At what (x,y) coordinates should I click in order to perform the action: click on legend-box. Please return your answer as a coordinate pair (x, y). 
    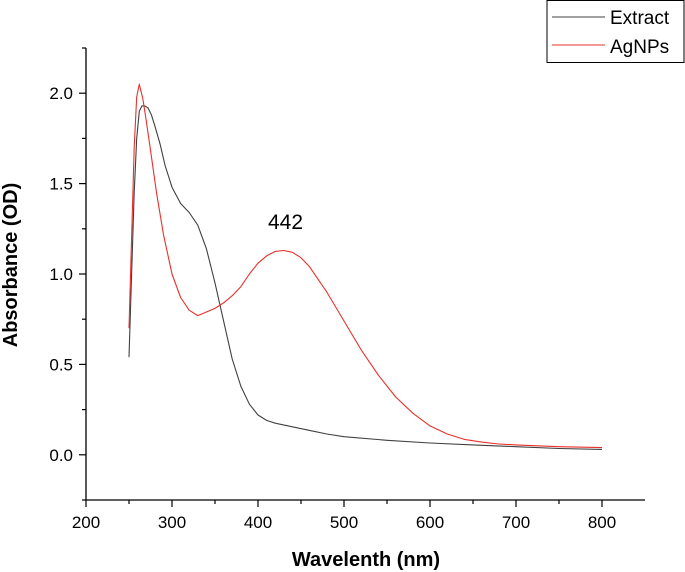
    Looking at the image, I should click on (615, 31).